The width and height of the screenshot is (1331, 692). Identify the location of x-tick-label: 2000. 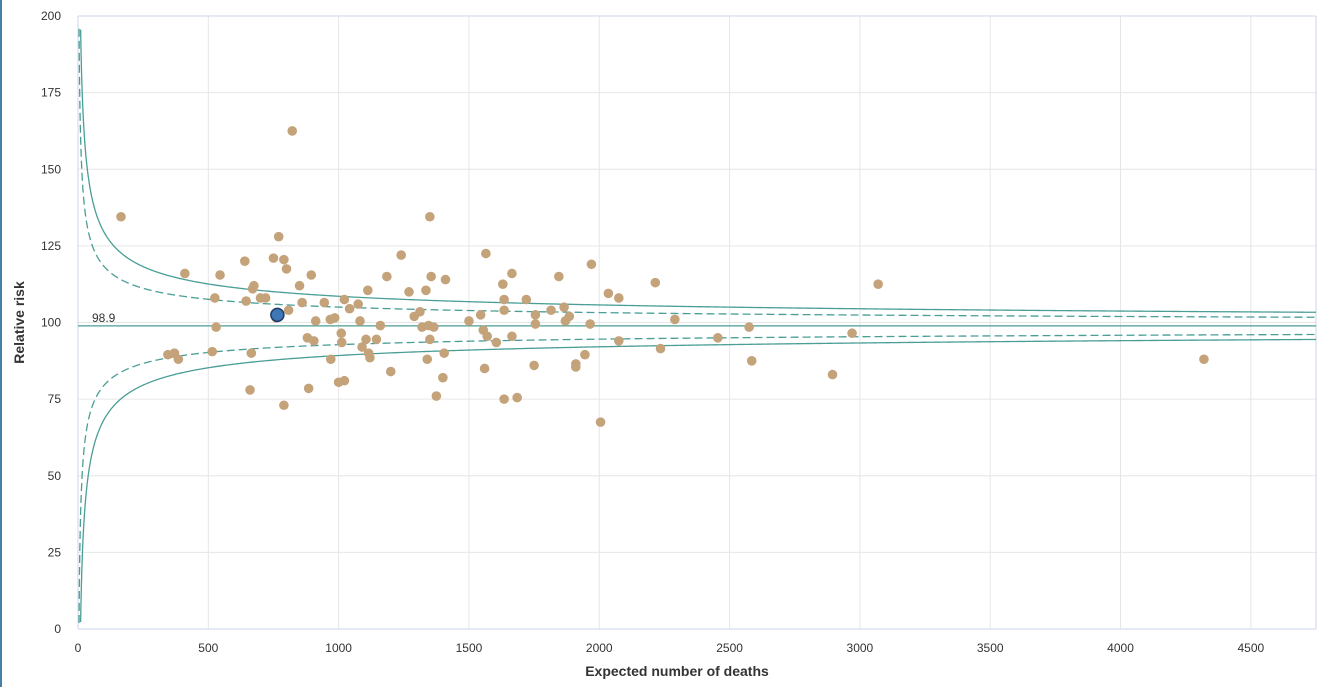
(599, 648).